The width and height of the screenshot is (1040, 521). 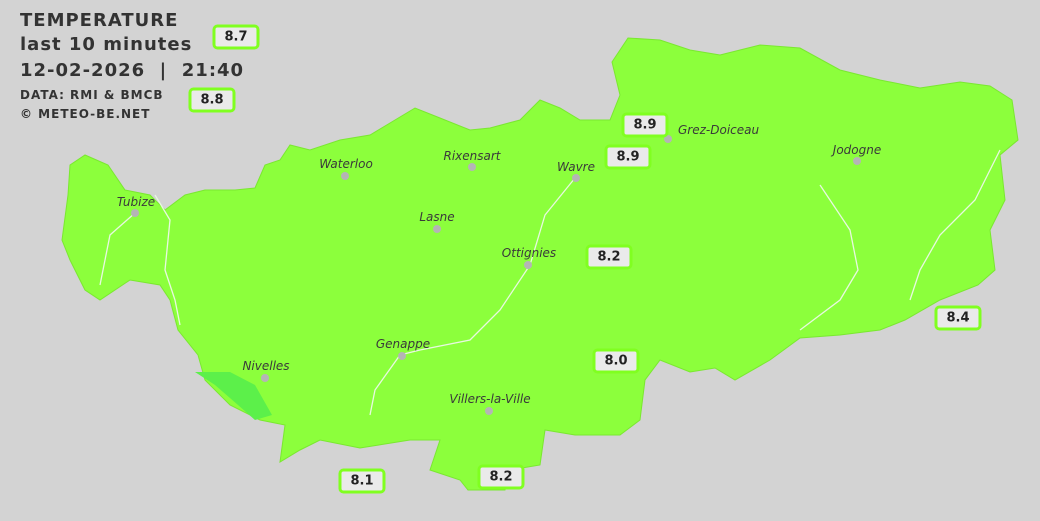 What do you see at coordinates (136, 202) in the screenshot?
I see `city-label: Tubize` at bounding box center [136, 202].